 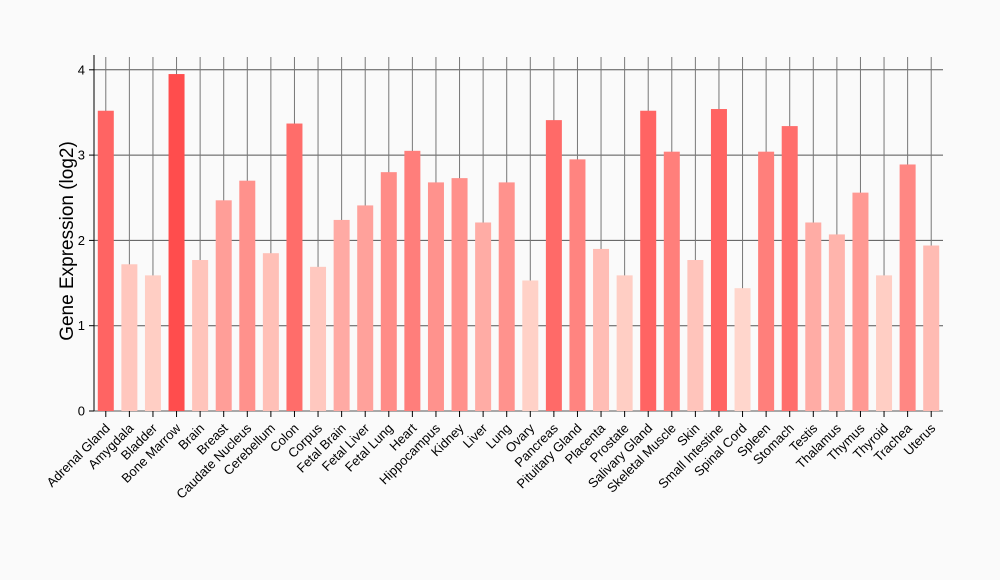 I want to click on y-axis-label: Gene Expression (log2), so click(x=67, y=241).